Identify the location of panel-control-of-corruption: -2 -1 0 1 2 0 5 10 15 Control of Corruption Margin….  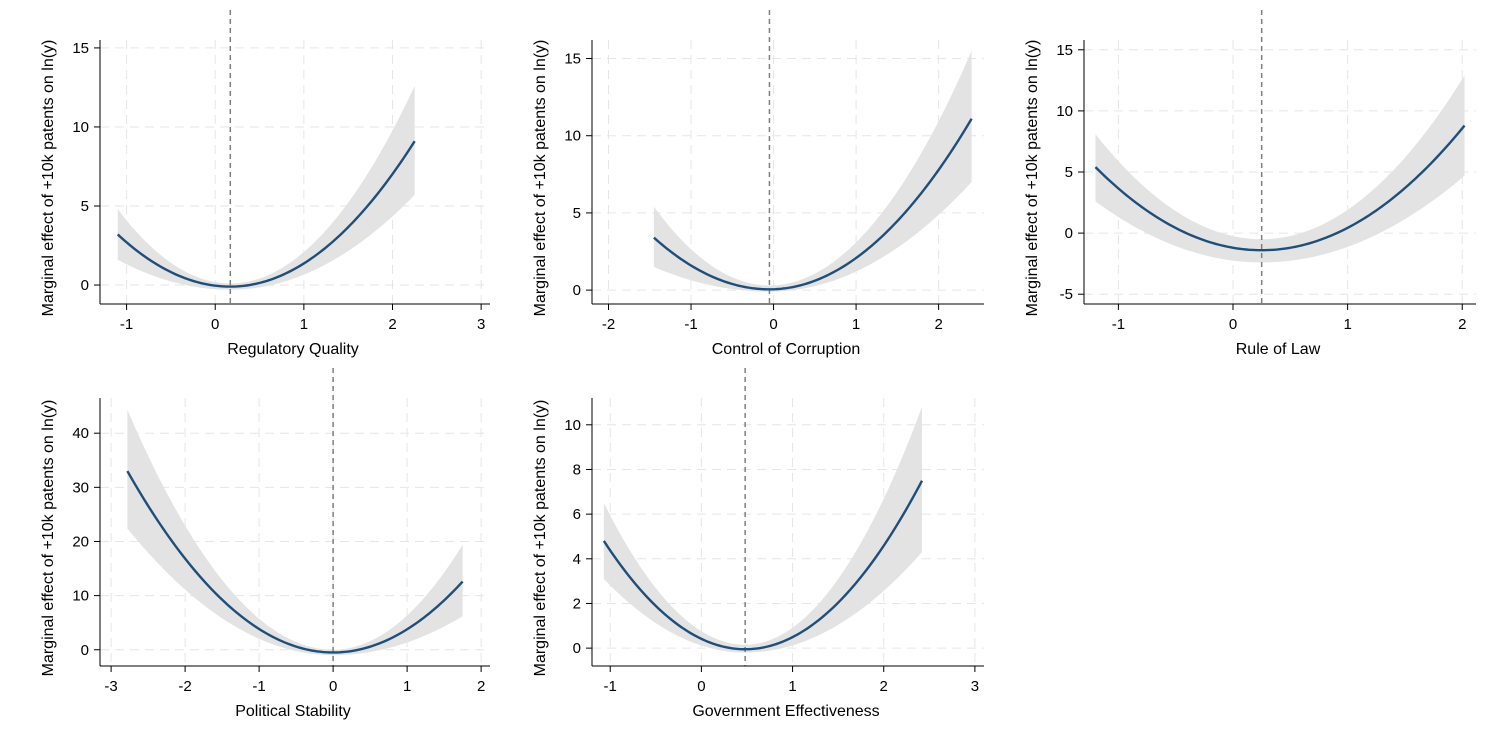
(758, 184).